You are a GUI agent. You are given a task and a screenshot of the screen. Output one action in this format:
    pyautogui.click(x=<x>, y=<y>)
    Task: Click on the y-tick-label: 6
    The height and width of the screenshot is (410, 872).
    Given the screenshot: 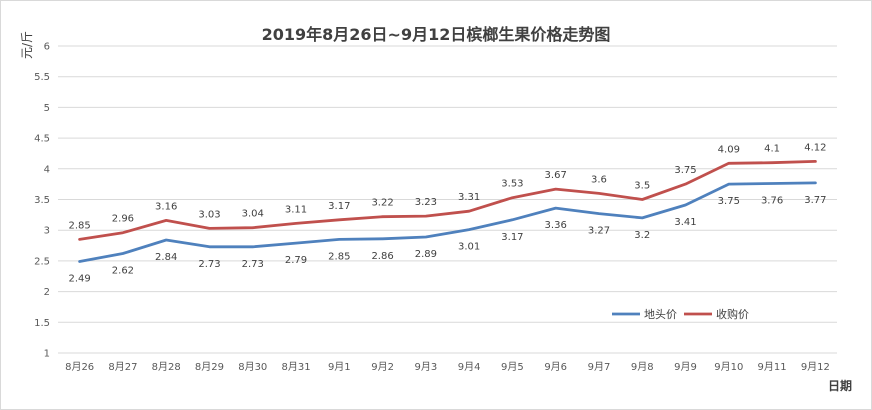 What is the action you would take?
    pyautogui.click(x=47, y=47)
    